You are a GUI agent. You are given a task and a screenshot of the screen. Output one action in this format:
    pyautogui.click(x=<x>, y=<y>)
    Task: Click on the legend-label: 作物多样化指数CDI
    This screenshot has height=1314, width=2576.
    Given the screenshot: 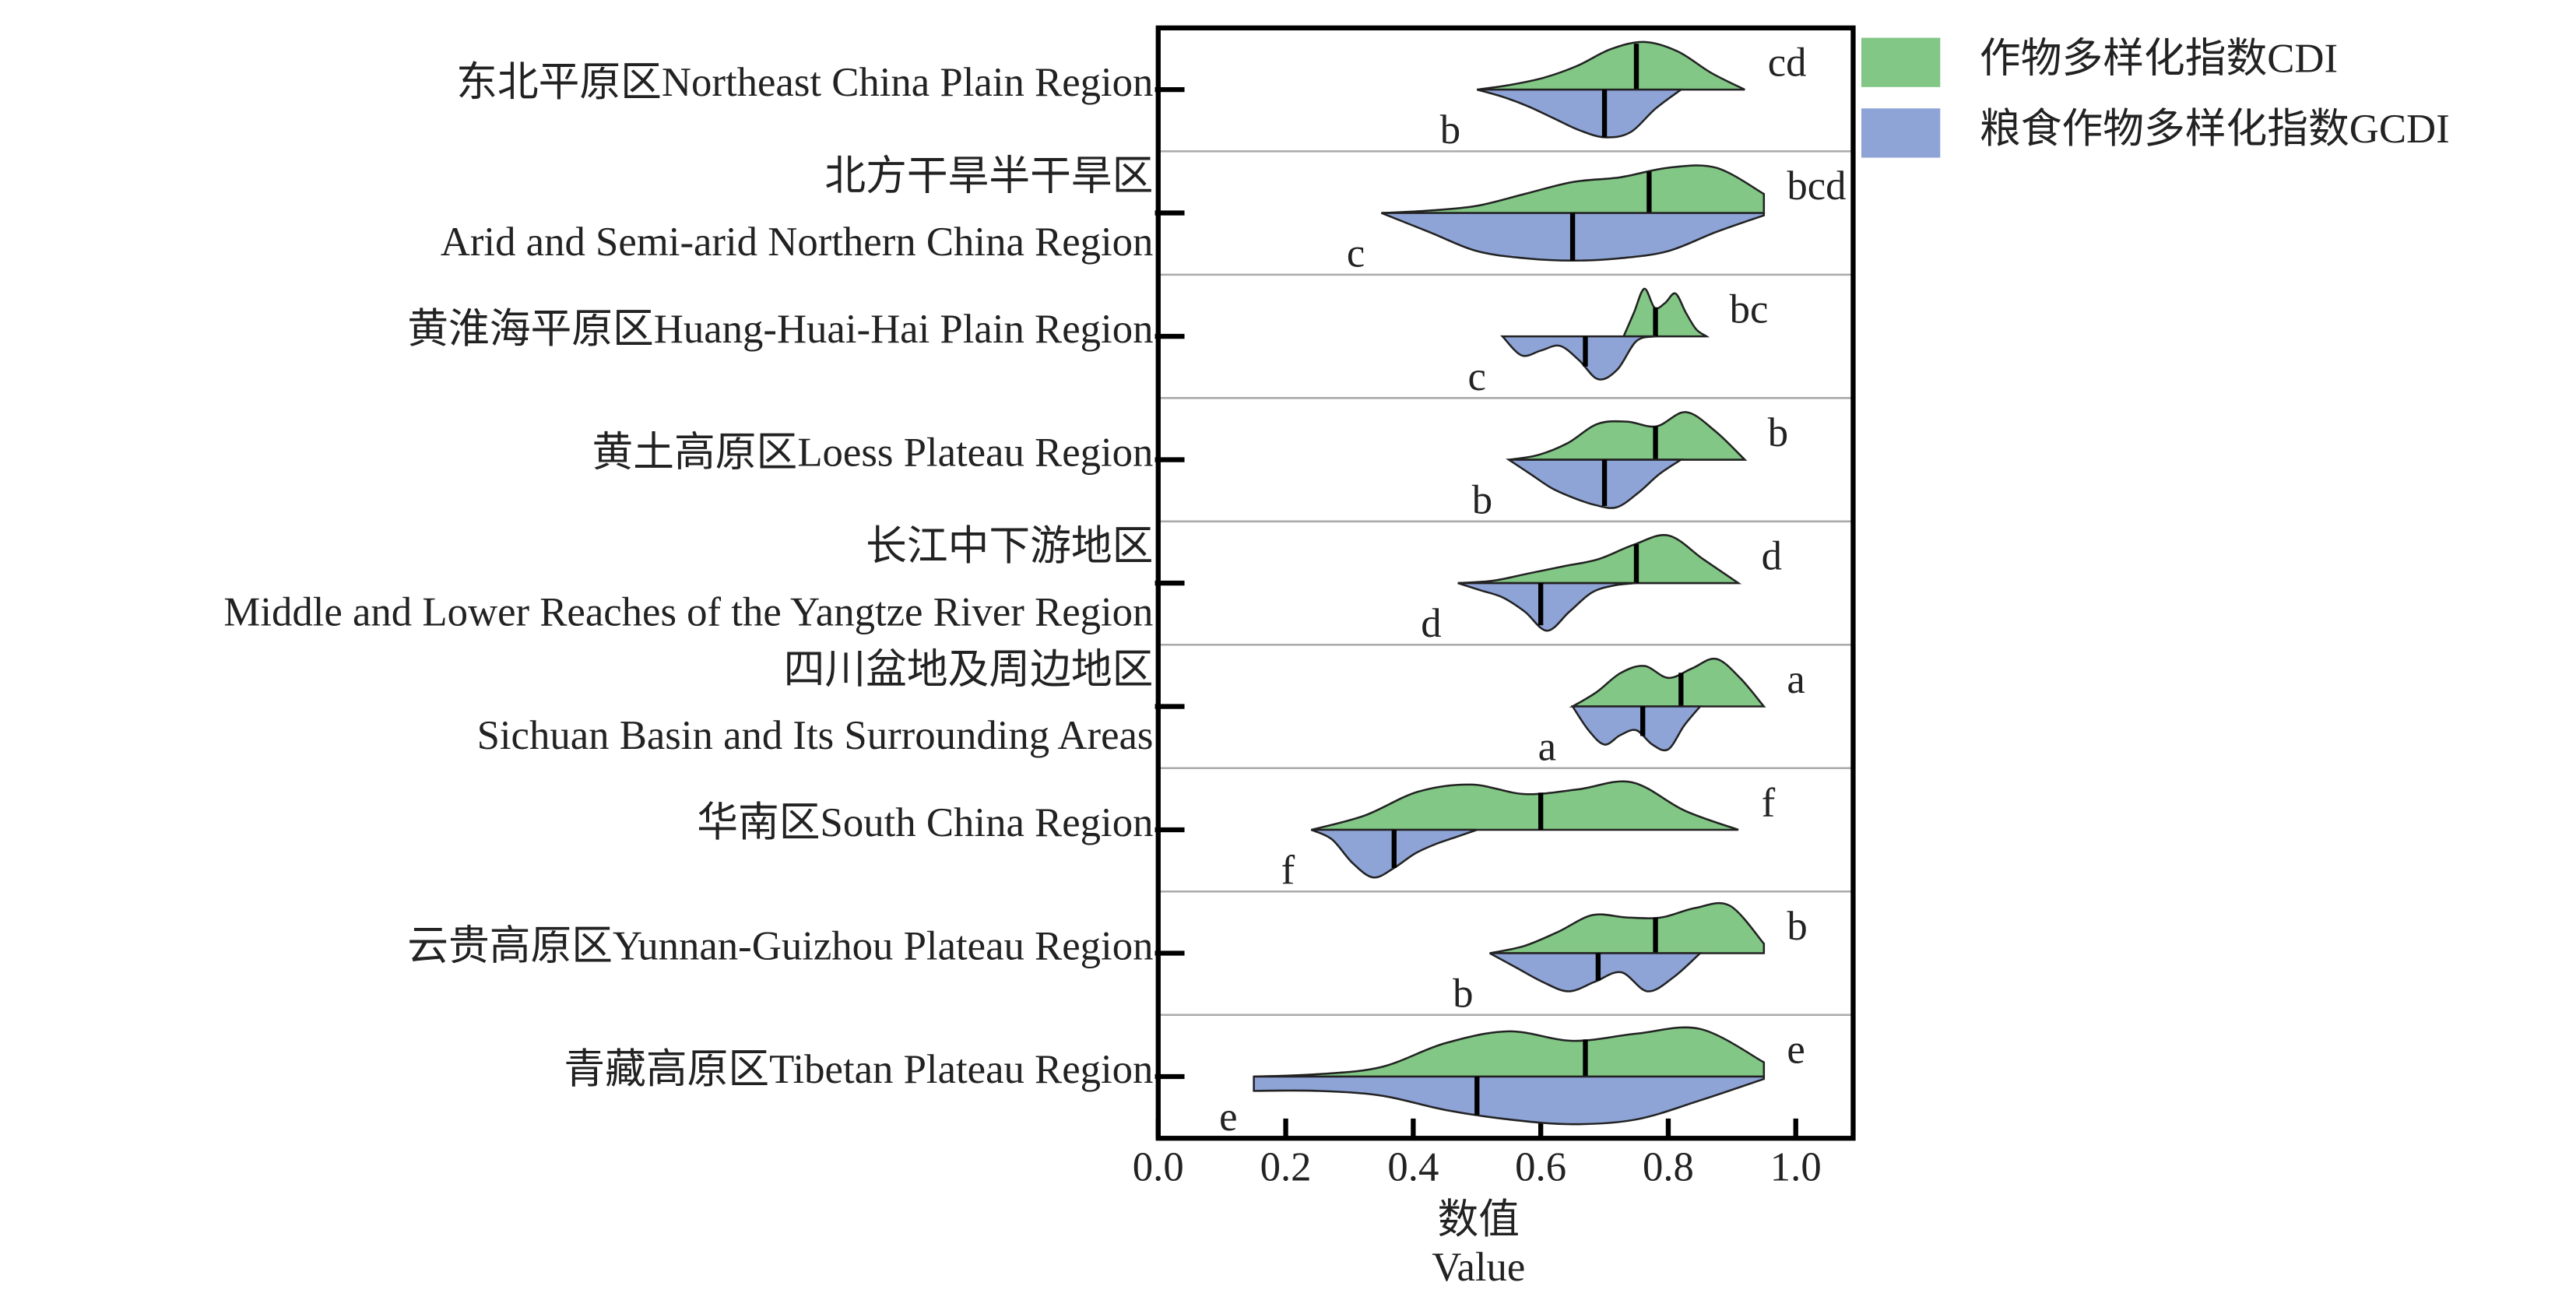 What is the action you would take?
    pyautogui.click(x=2159, y=58)
    